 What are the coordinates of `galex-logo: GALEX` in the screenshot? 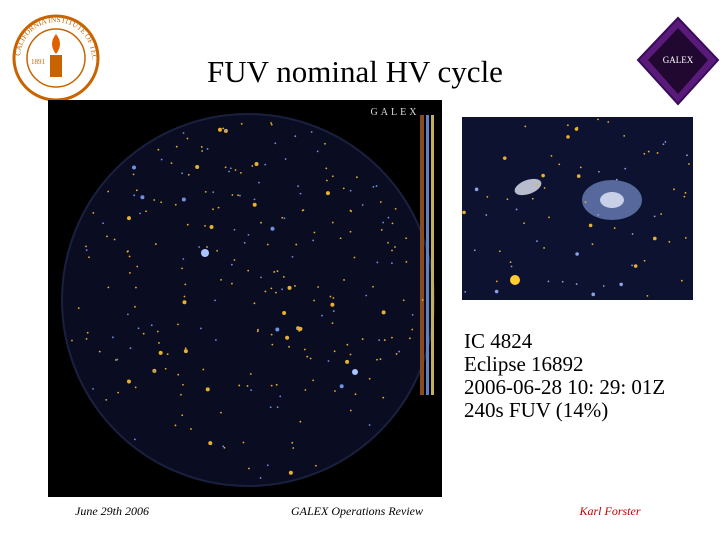 It's located at (678, 61).